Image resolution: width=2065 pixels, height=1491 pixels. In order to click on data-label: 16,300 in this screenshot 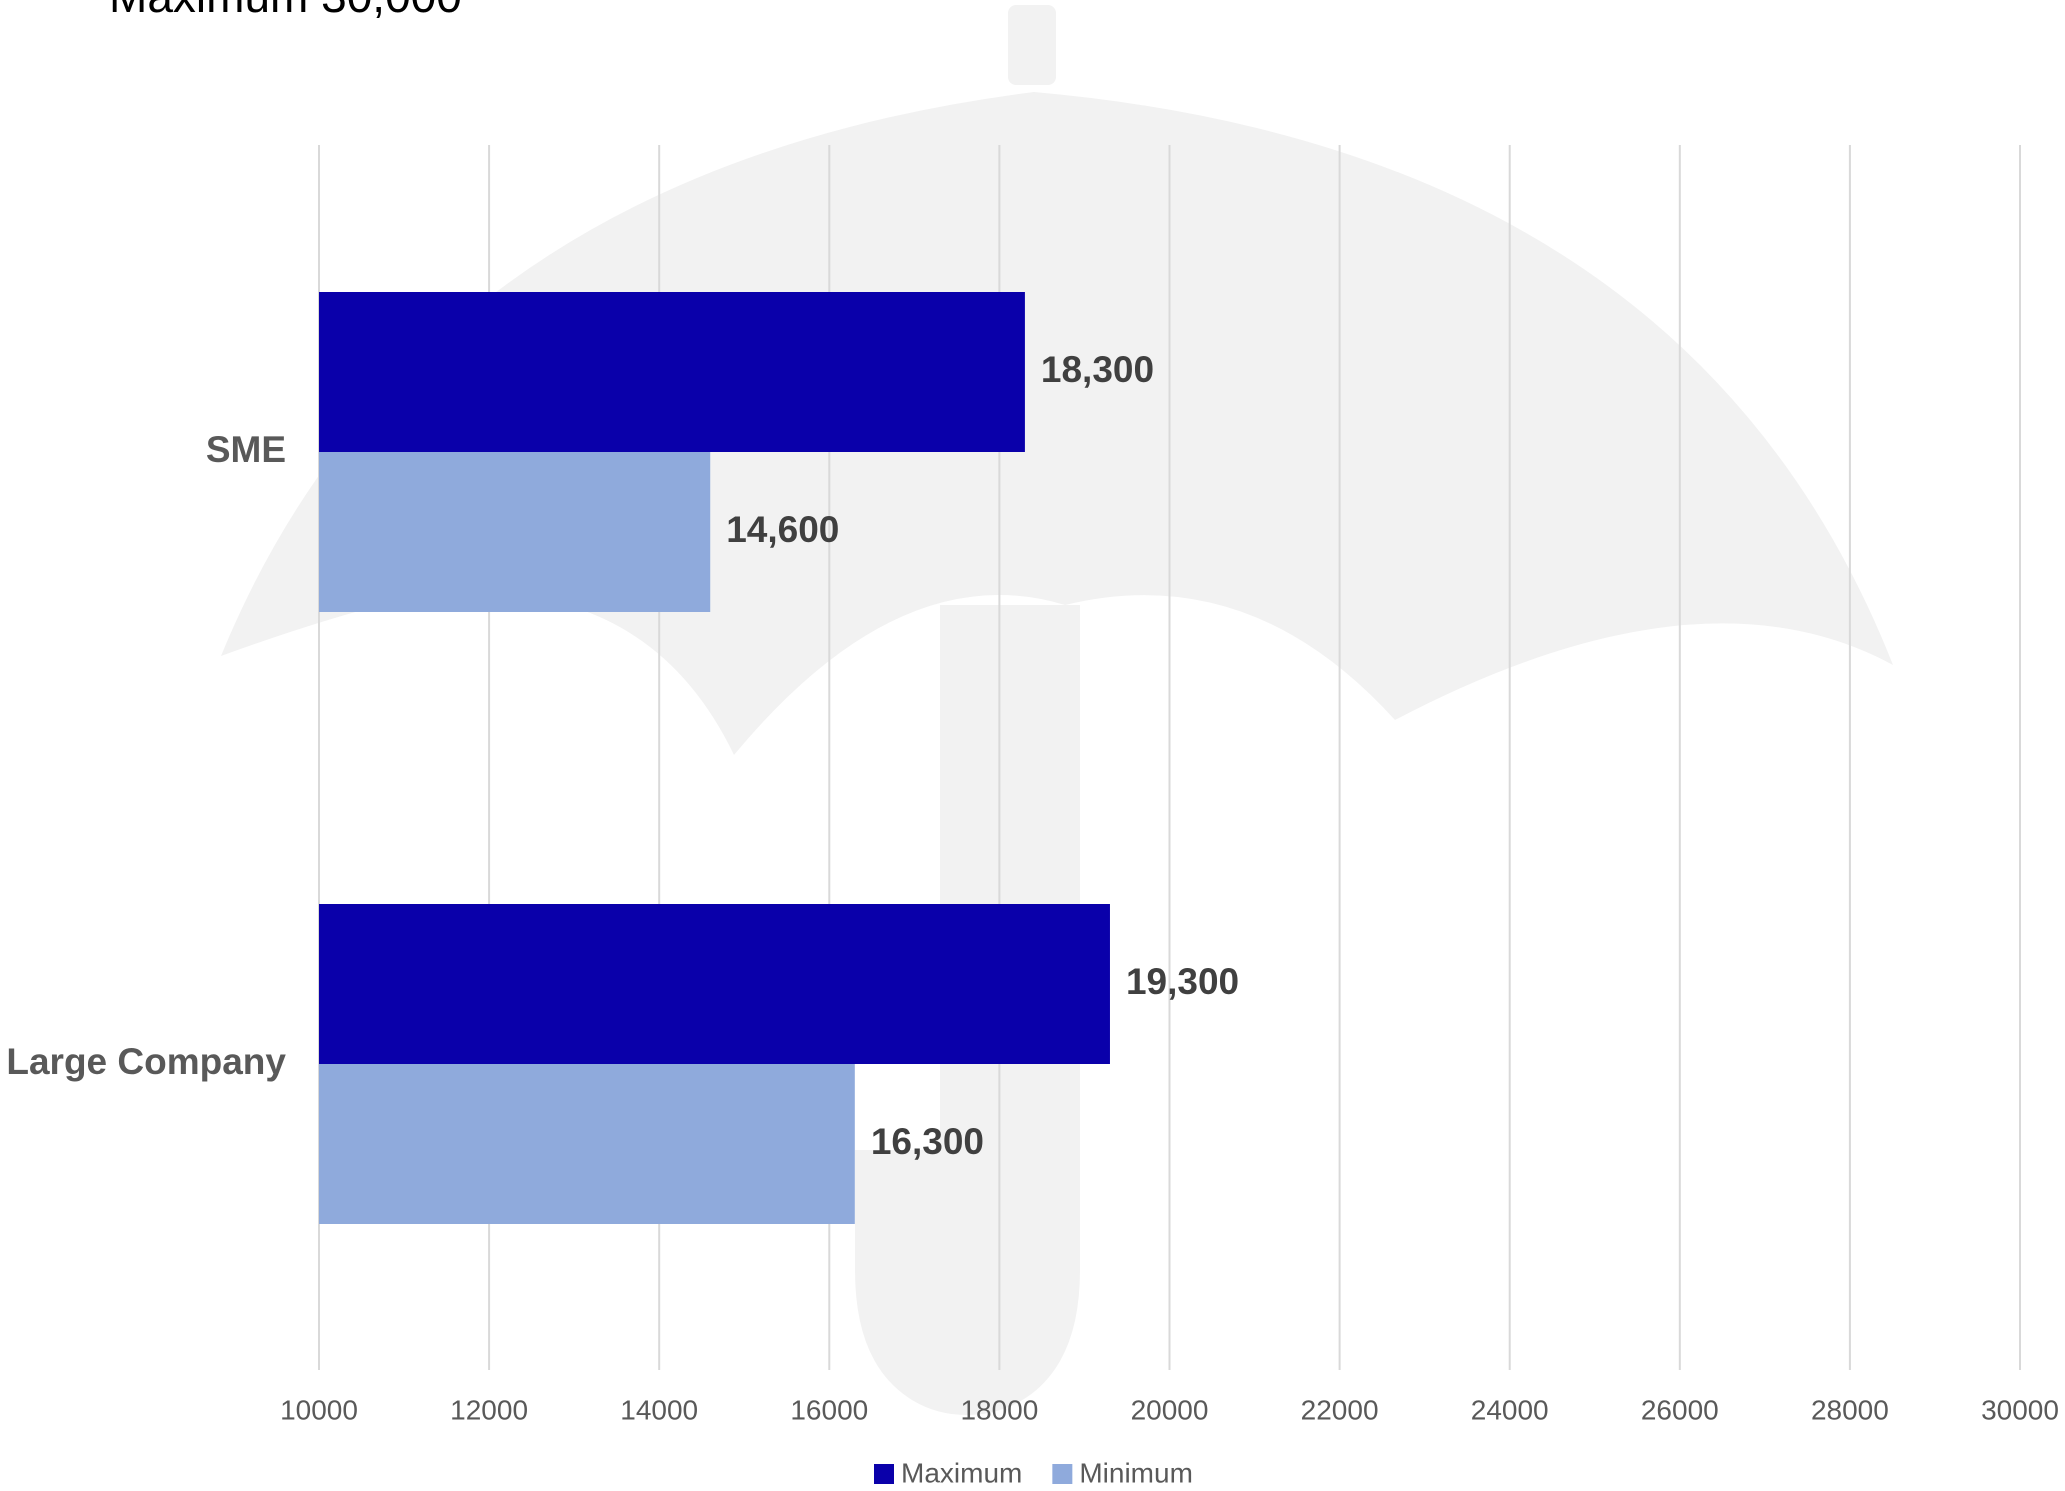, I will do `click(927, 1141)`.